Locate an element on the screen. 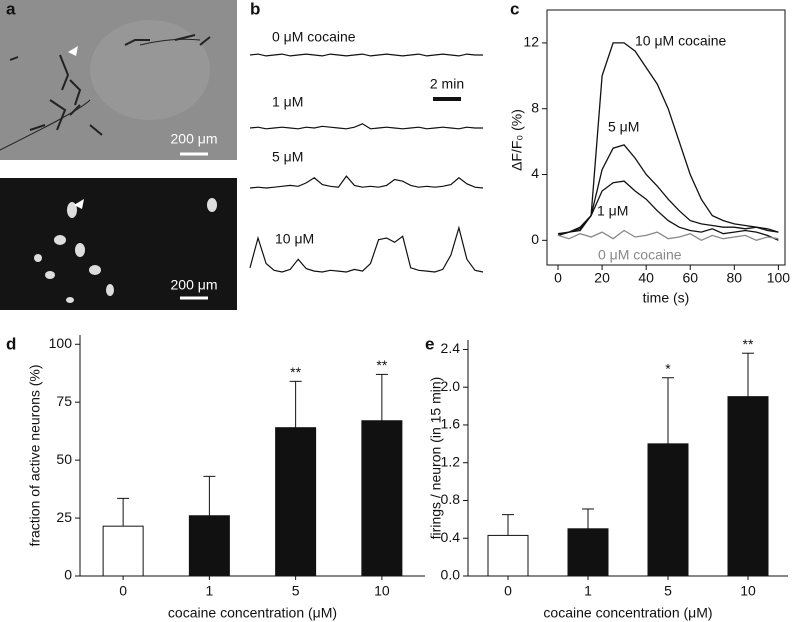  y-tick-label: 1.6 is located at coordinates (451, 424).